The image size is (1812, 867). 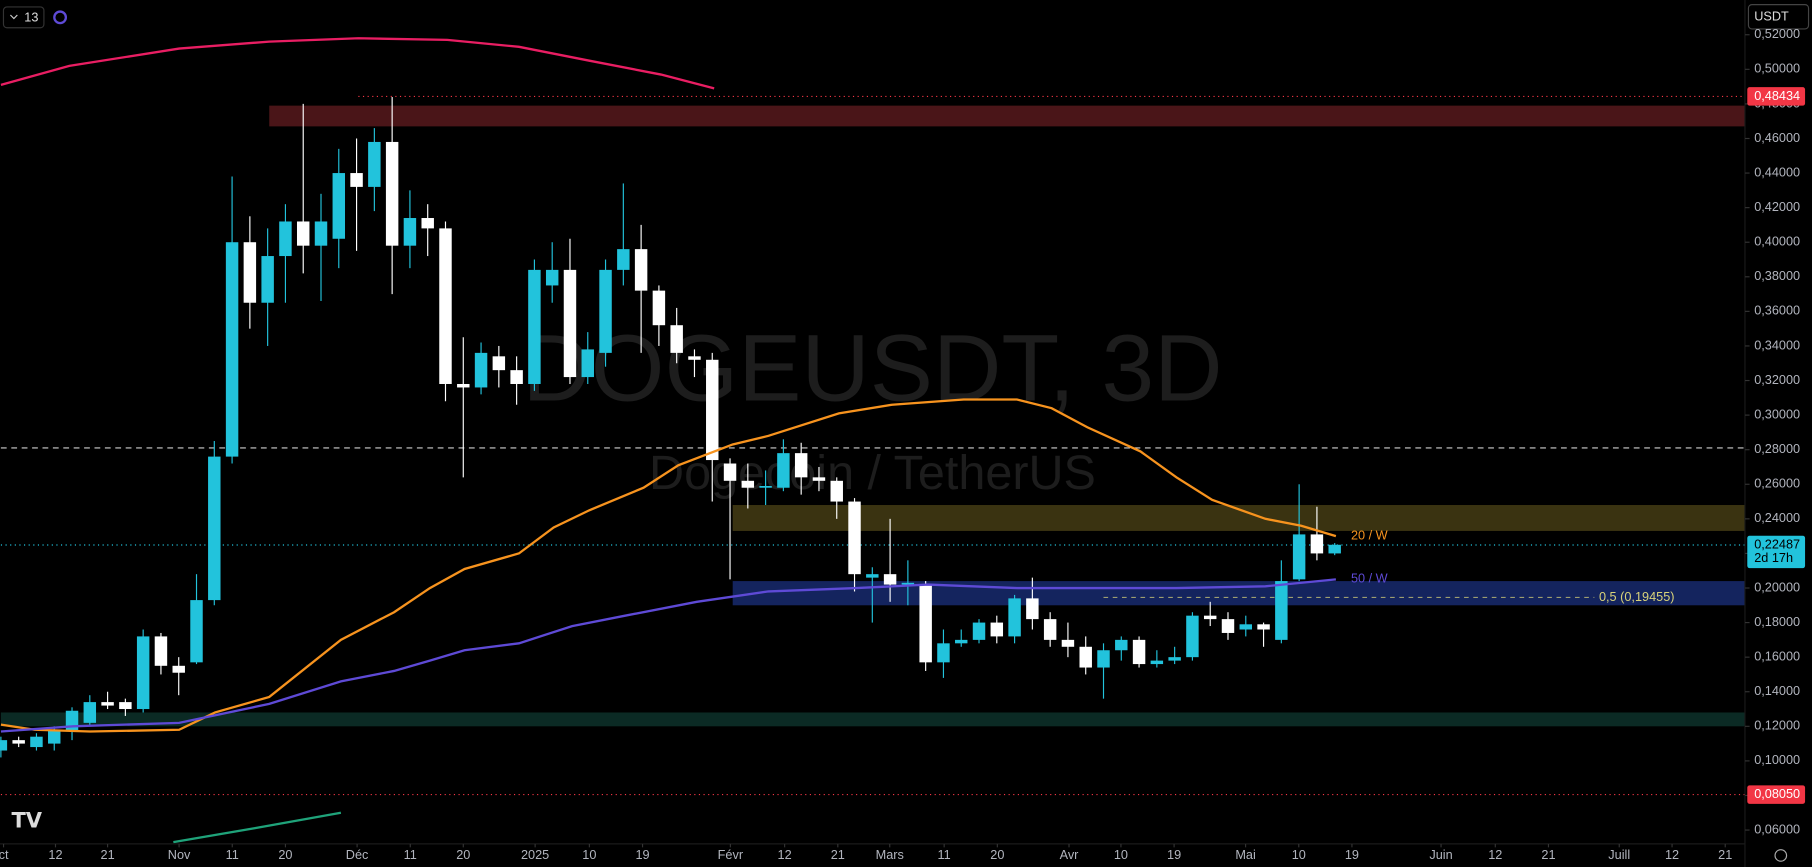 I want to click on y-tick-label: 0,46000, so click(x=1777, y=137).